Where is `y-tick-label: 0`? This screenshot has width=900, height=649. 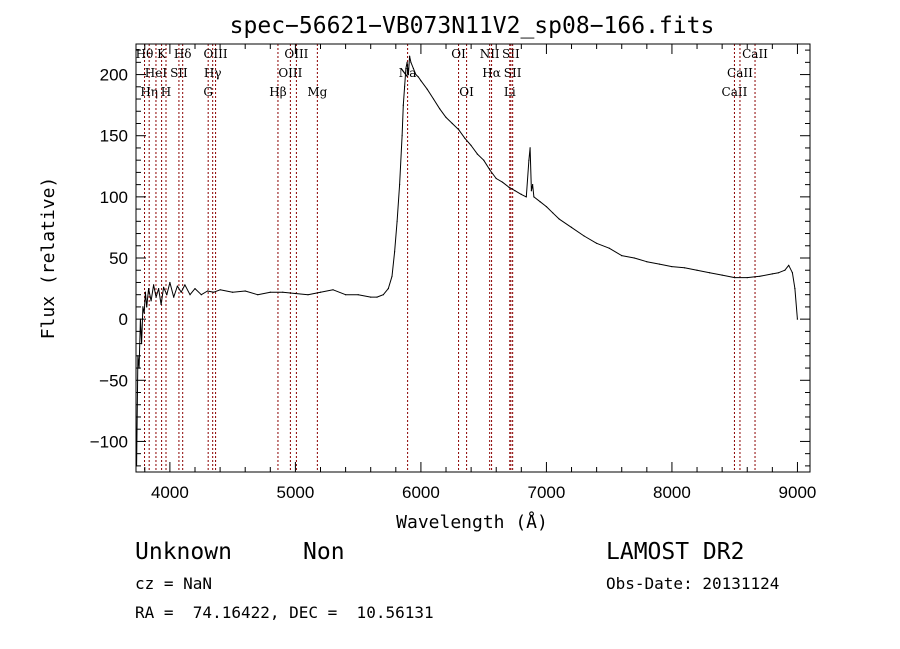
y-tick-label: 0 is located at coordinates (123, 319).